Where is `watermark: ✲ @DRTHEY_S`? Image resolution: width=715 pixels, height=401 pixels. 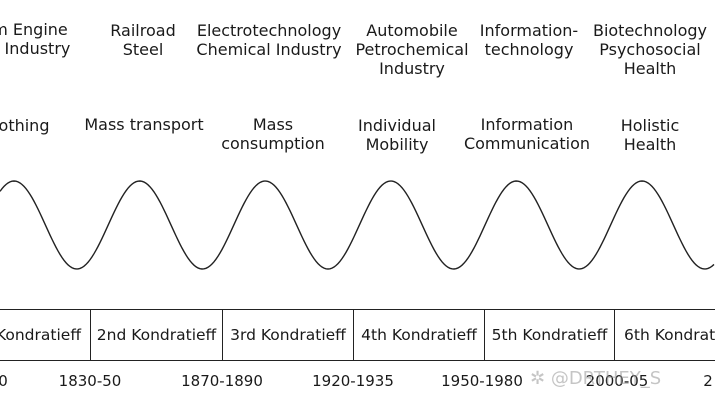 watermark: ✲ @DRTHEY_S is located at coordinates (595, 378).